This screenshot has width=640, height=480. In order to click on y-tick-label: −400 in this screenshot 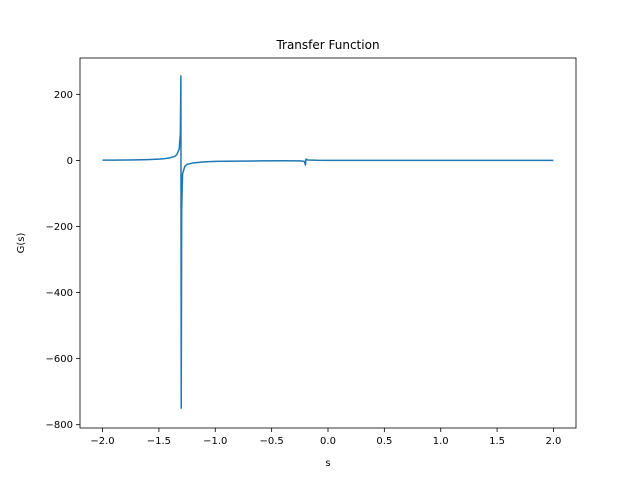, I will do `click(59, 293)`.